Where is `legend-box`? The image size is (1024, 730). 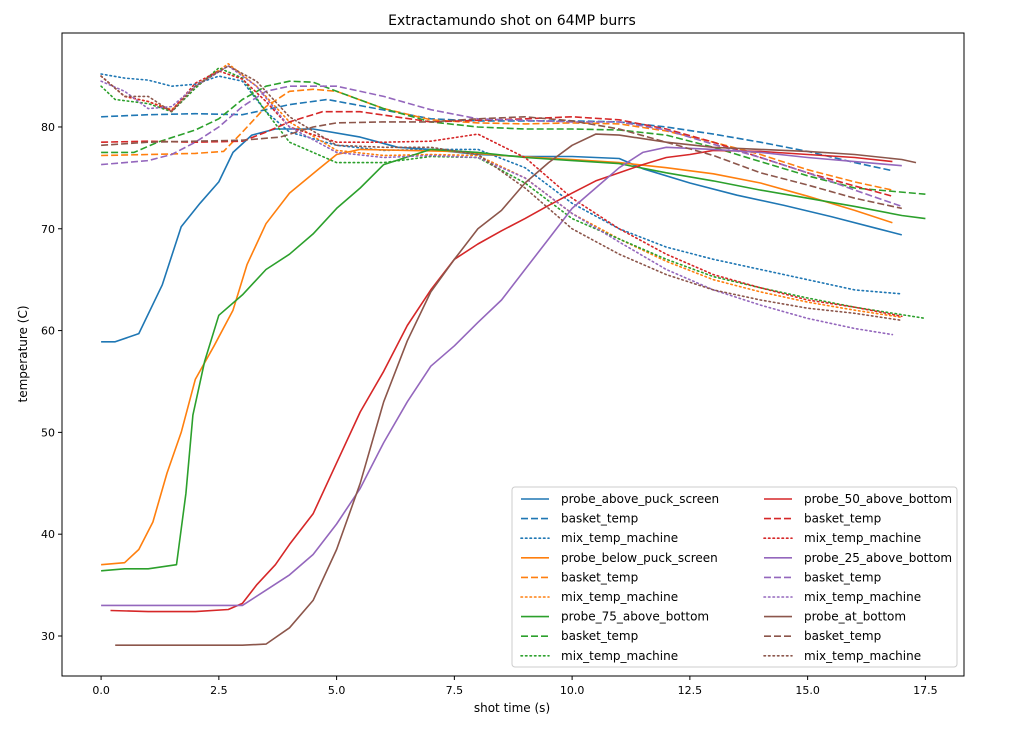 legend-box is located at coordinates (734, 577).